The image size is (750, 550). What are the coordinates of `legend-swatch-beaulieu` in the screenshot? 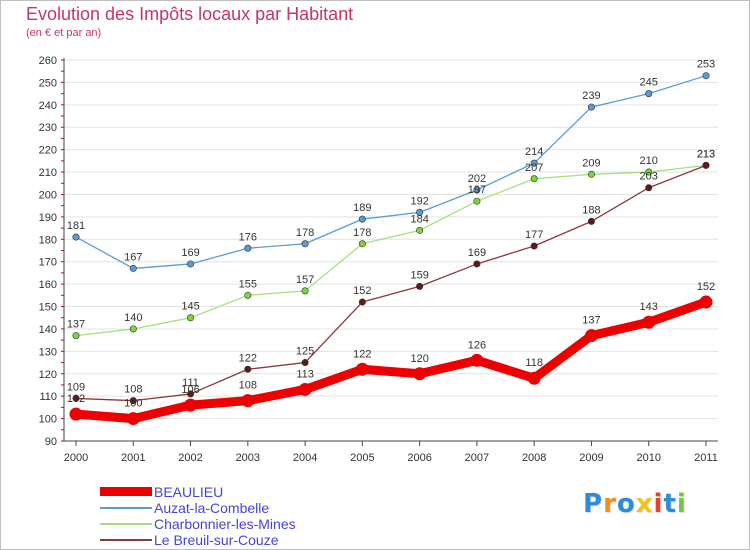 It's located at (126, 491).